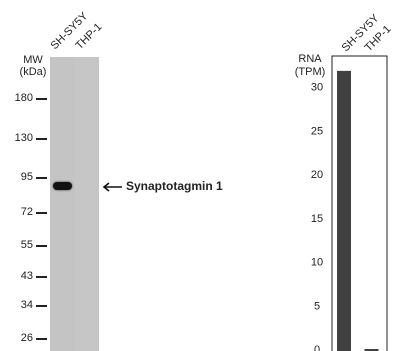 The width and height of the screenshot is (393, 351). Describe the element at coordinates (26, 304) in the screenshot. I see `mw-label-34: 34` at that location.